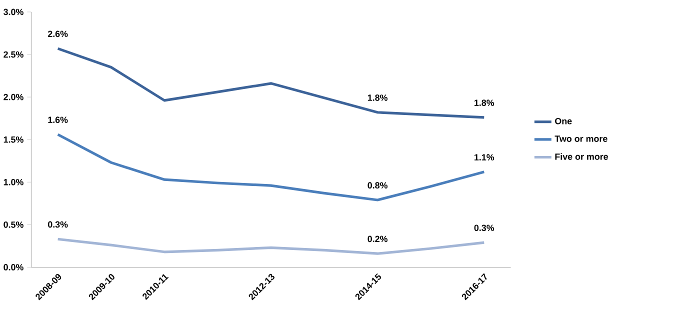 This screenshot has width=680, height=330. I want to click on legend-label: One, so click(563, 121).